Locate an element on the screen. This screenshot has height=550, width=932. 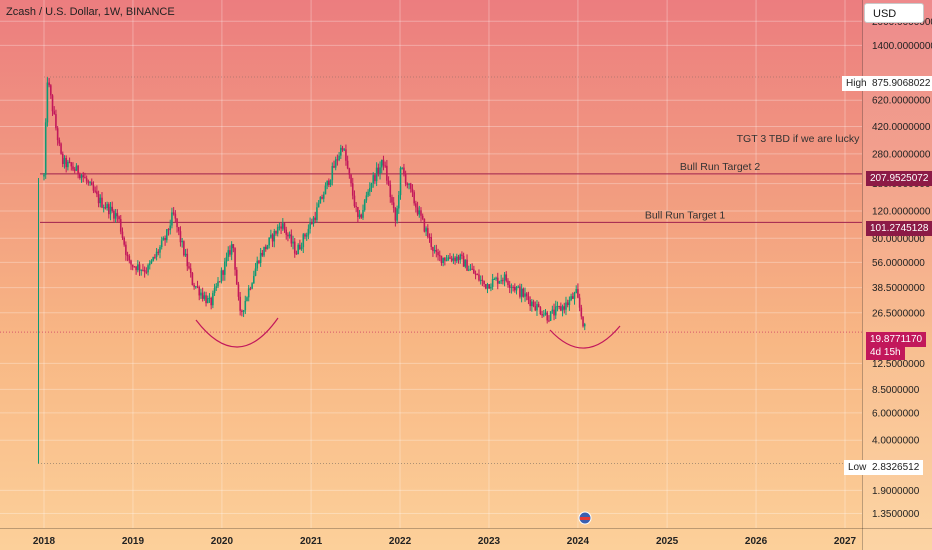
cup-curve-2020 is located at coordinates (237, 332).